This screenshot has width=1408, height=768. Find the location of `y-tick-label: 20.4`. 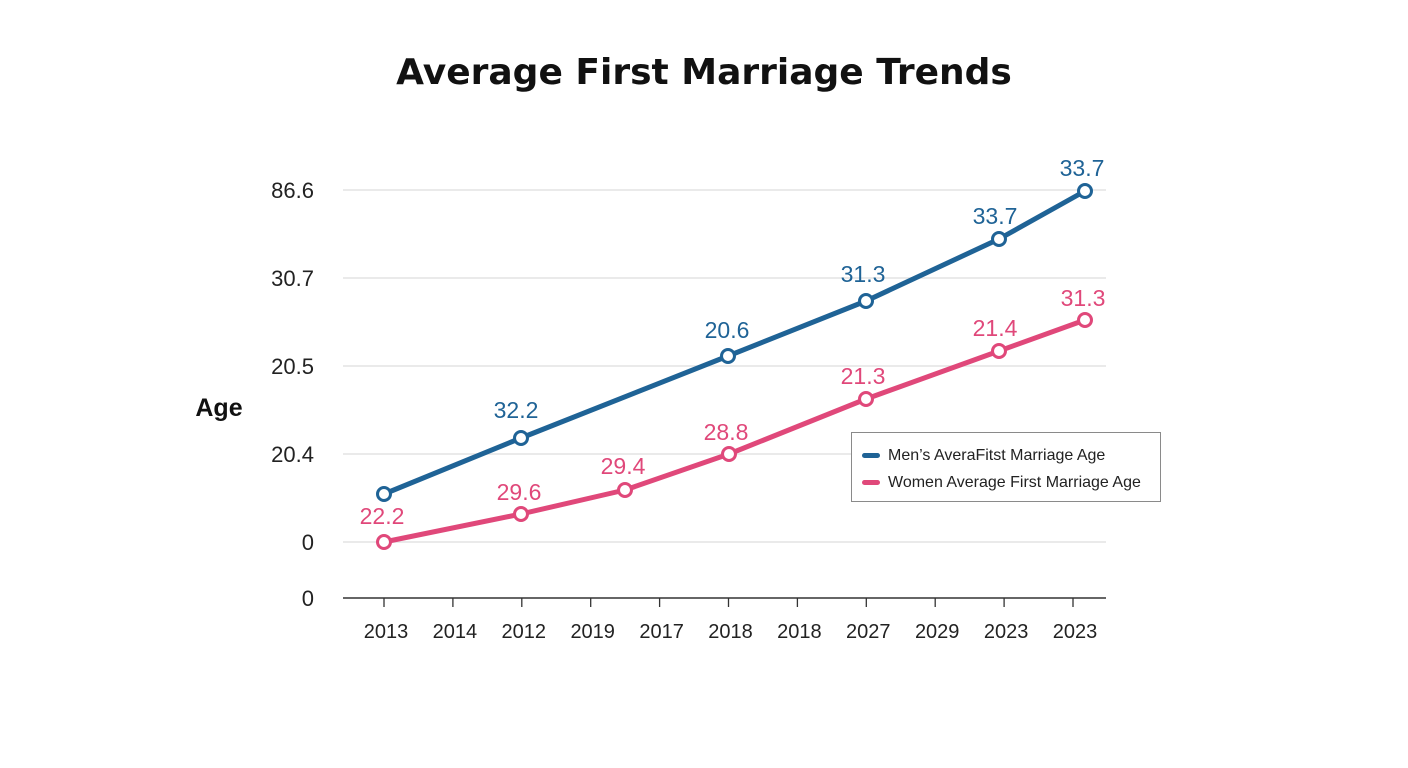

y-tick-label: 20.4 is located at coordinates (292, 454).